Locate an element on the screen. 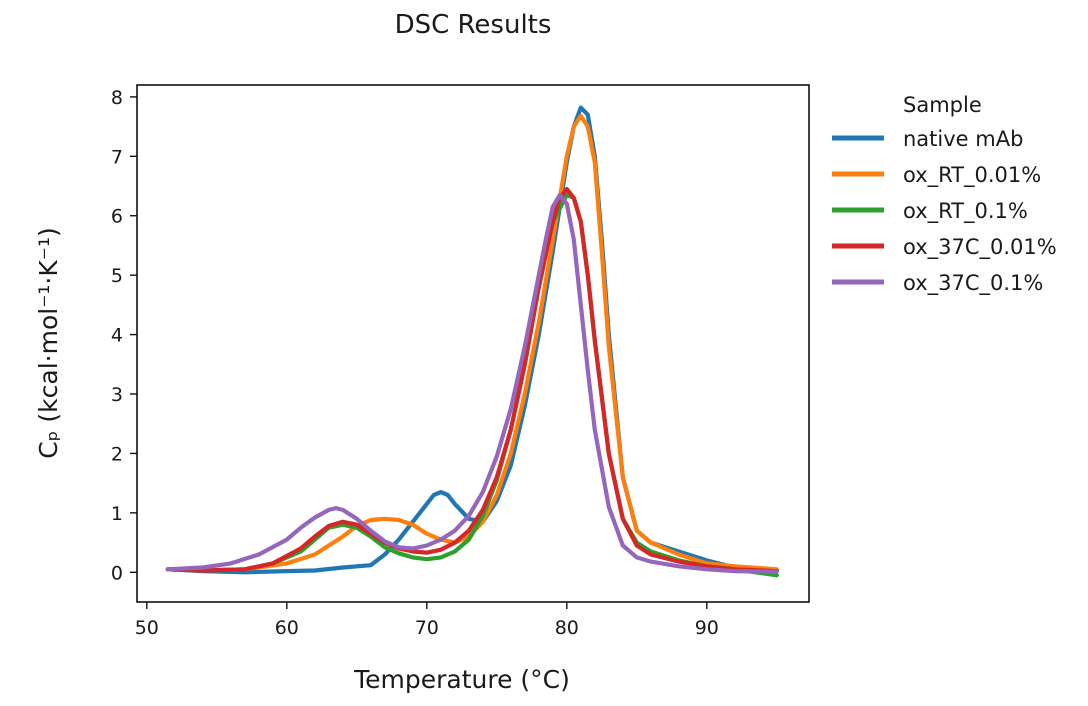 The width and height of the screenshot is (1088, 706). y-tick-label: 4 is located at coordinates (117, 336).